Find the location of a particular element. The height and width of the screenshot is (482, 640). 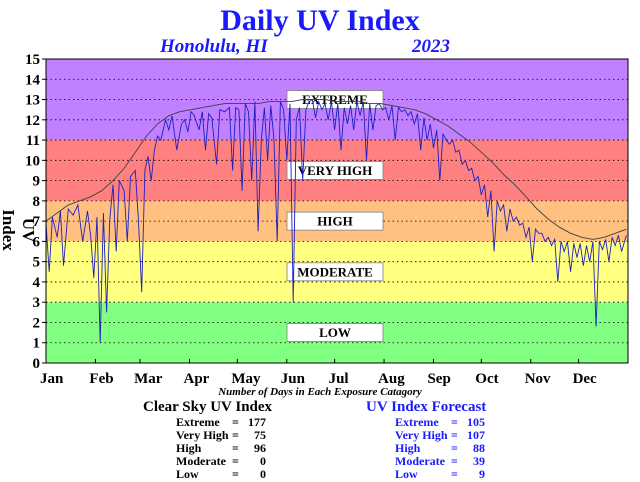

band-label: VERY HIGH is located at coordinates (335, 170).